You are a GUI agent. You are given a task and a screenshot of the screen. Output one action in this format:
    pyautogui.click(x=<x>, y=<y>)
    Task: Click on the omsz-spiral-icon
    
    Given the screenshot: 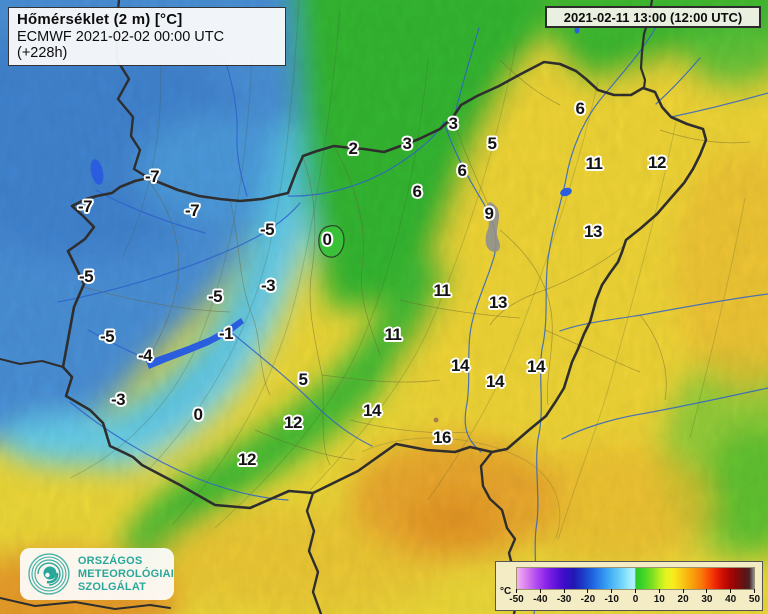 What is the action you would take?
    pyautogui.click(x=49, y=574)
    